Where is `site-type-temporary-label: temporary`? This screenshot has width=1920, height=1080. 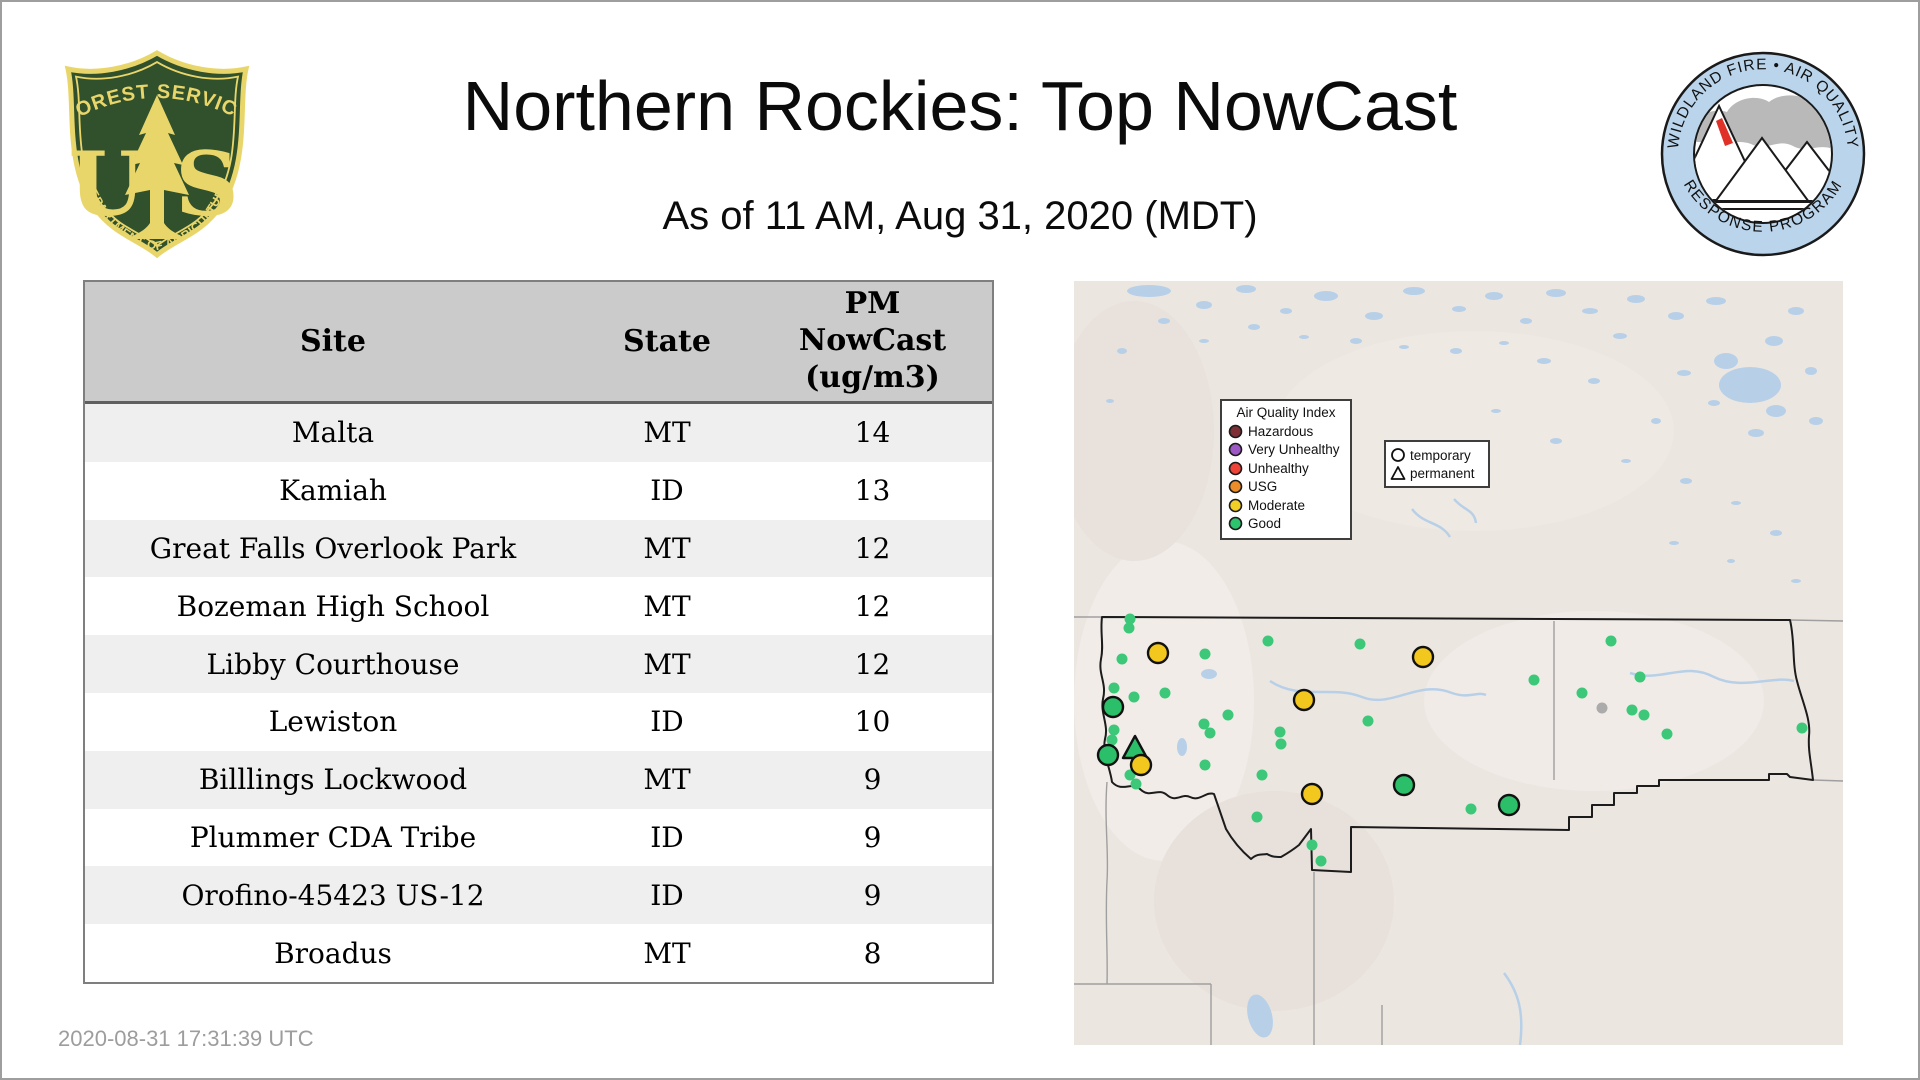
site-type-temporary-label: temporary is located at coordinates (1440, 455).